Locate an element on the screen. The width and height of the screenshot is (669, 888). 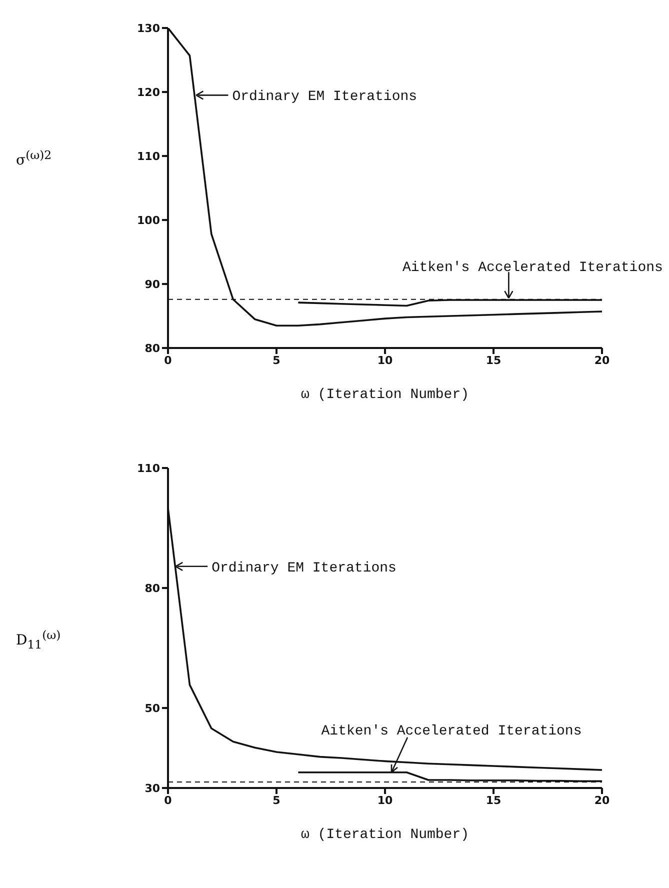
y-tick-label: 130 is located at coordinates (148, 28).